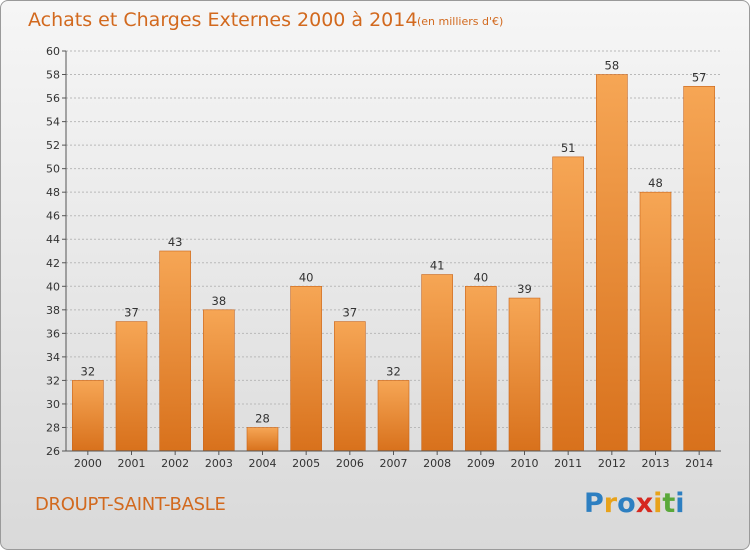 This screenshot has width=750, height=550. I want to click on bar-2009, so click(481, 368).